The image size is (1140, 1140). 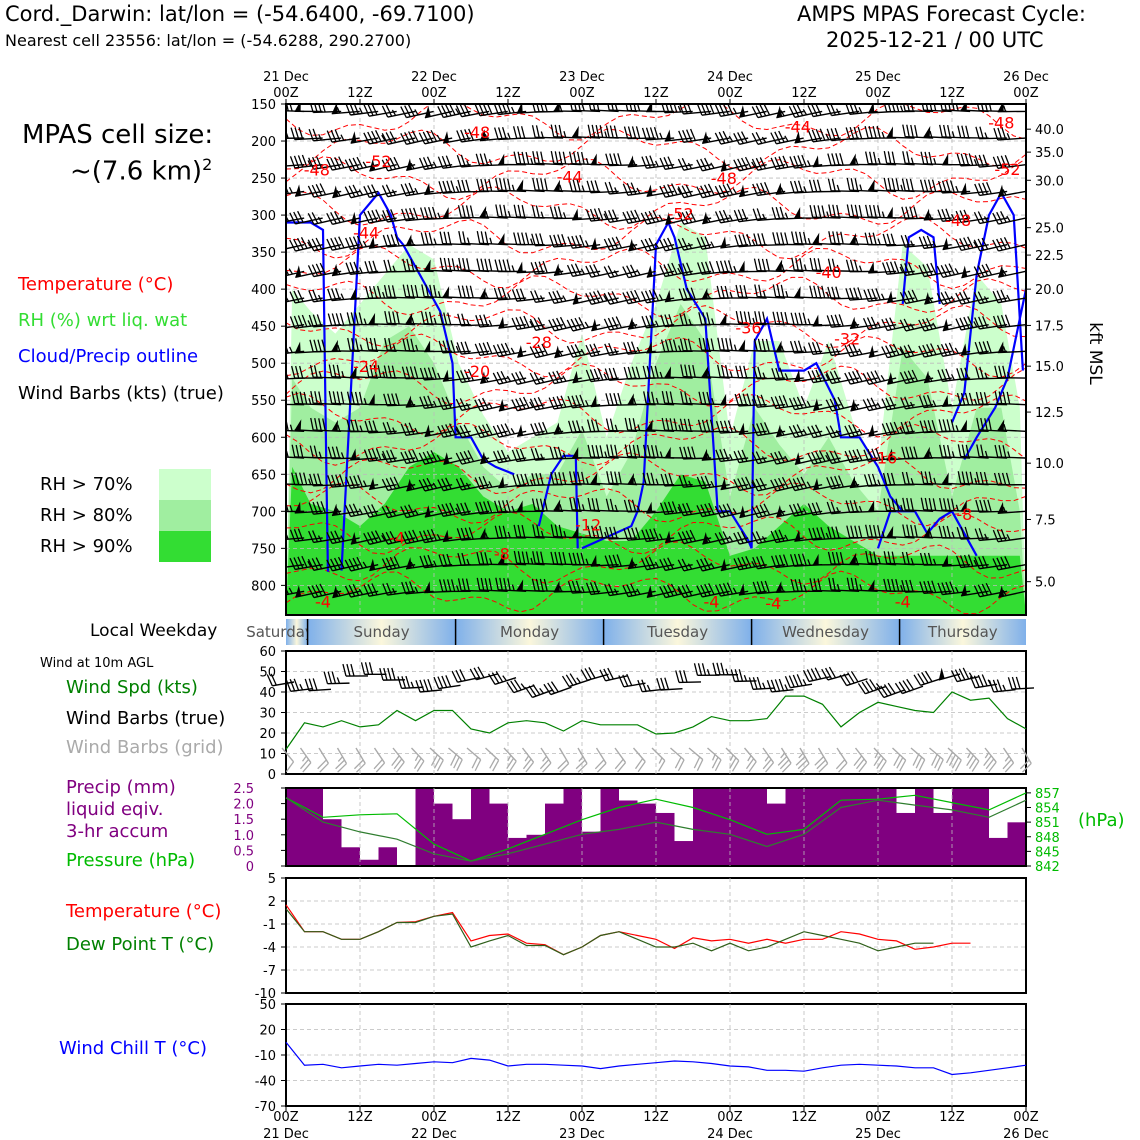 What do you see at coordinates (1049, 413) in the screenshot?
I see `height-tick-label: 12.5` at bounding box center [1049, 413].